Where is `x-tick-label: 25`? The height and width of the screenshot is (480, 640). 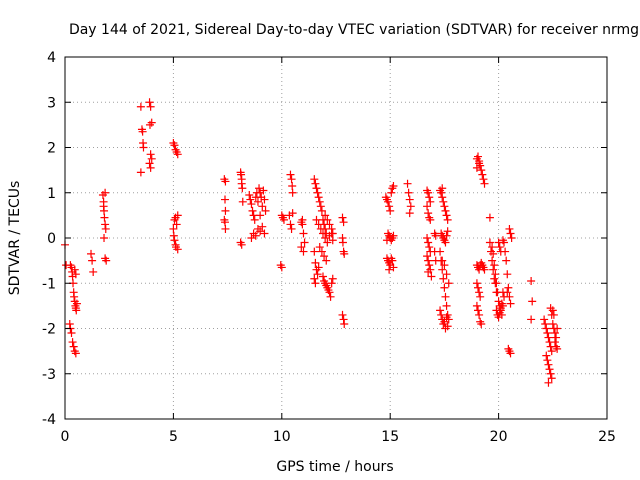 x-tick-label: 25 is located at coordinates (607, 437).